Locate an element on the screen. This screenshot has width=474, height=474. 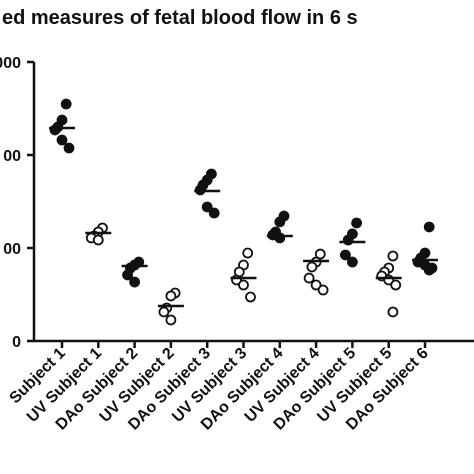
y-tick-label: 0 is located at coordinates (16, 342).